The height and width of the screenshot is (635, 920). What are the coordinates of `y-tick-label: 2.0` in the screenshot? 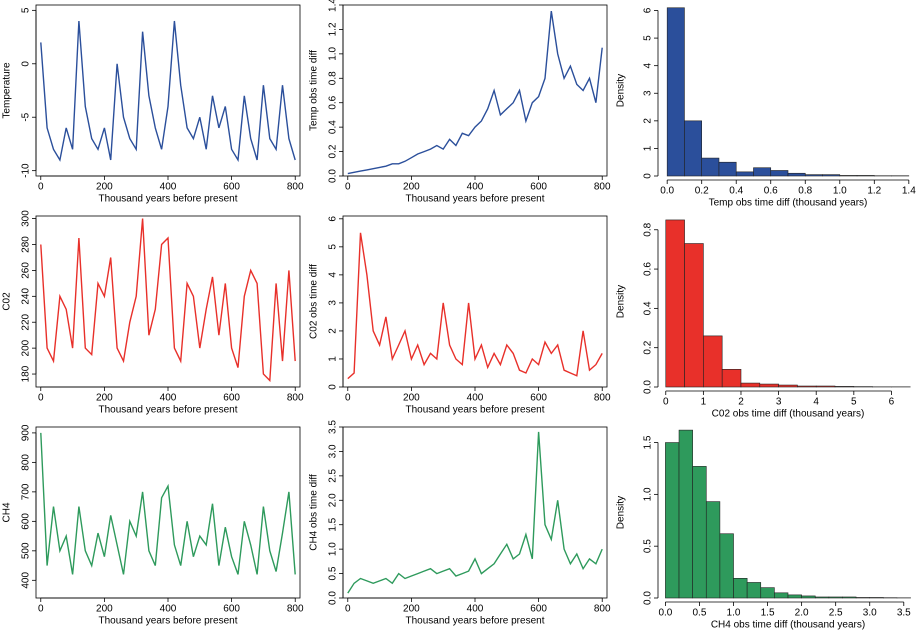 It's located at (333, 500).